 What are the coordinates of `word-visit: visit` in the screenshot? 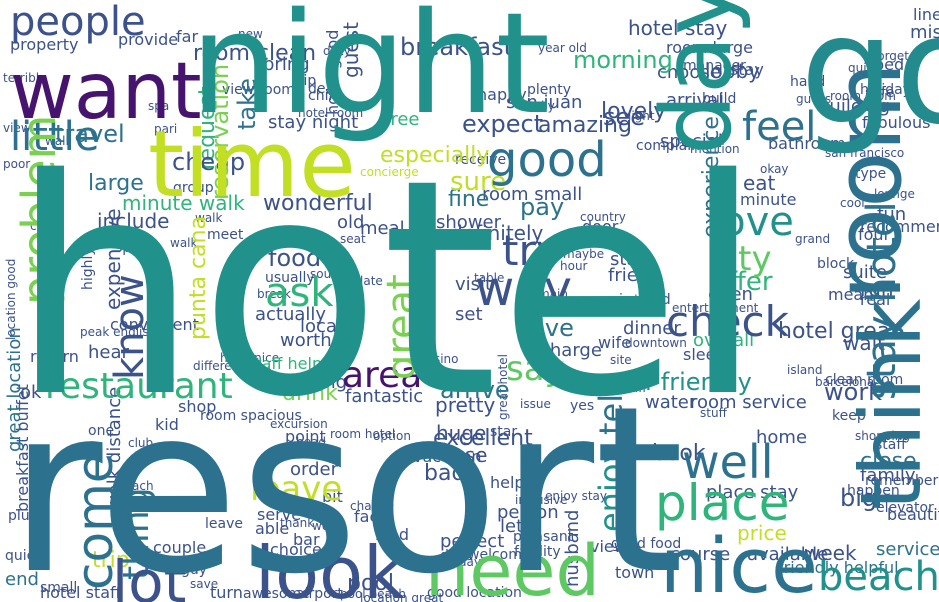 It's located at (473, 284).